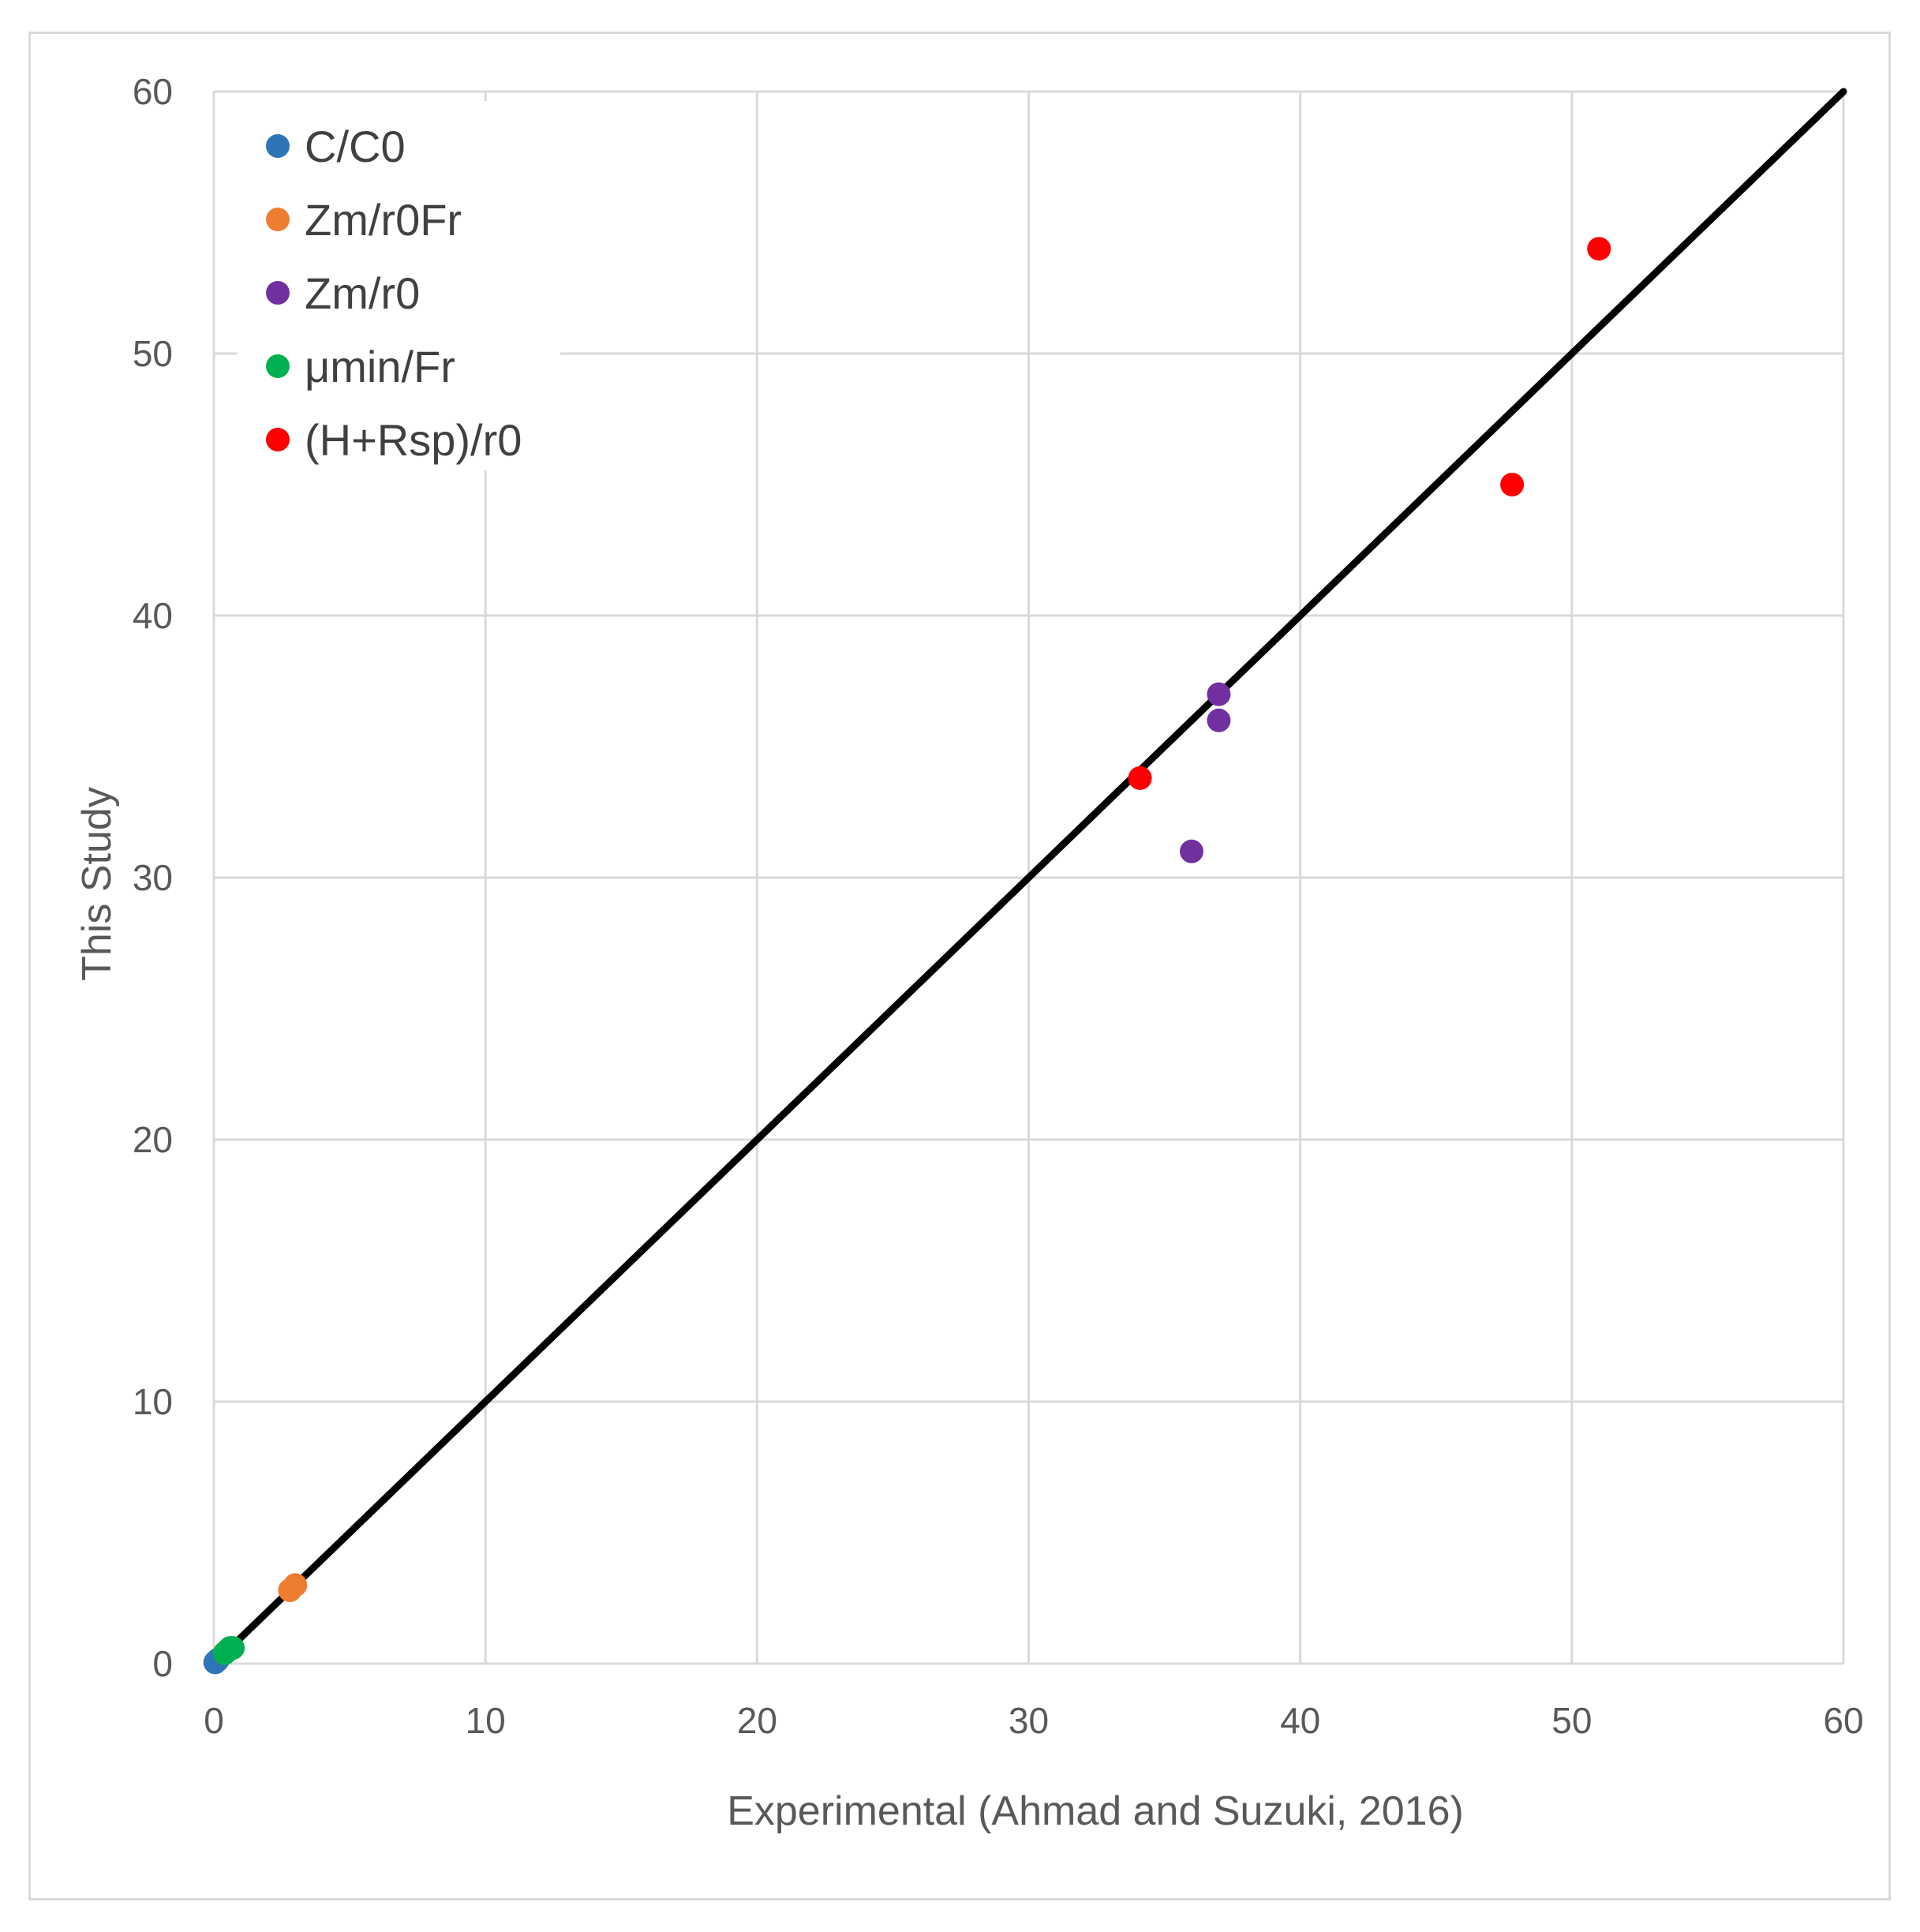 This screenshot has height=1932, width=1920. What do you see at coordinates (1029, 1720) in the screenshot?
I see `x-tick-label: 30` at bounding box center [1029, 1720].